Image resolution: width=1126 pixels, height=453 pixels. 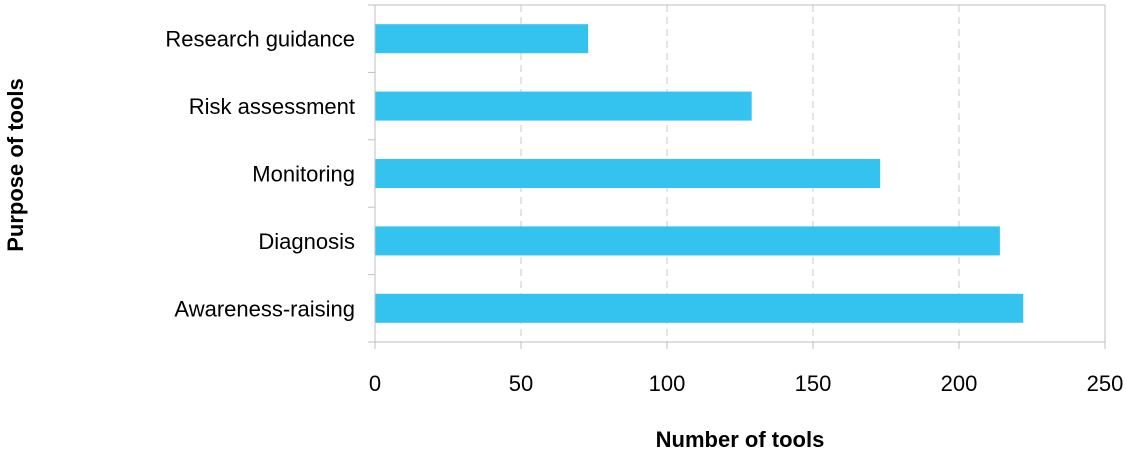 What do you see at coordinates (687, 241) in the screenshot?
I see `bar-diagnosis` at bounding box center [687, 241].